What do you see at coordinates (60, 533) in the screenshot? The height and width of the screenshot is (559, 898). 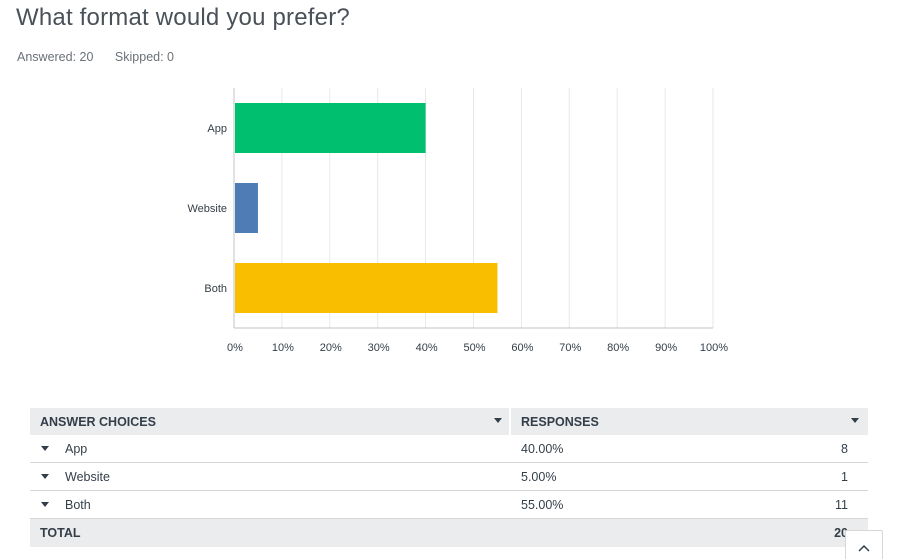 I see `total-label: TOTAL` at bounding box center [60, 533].